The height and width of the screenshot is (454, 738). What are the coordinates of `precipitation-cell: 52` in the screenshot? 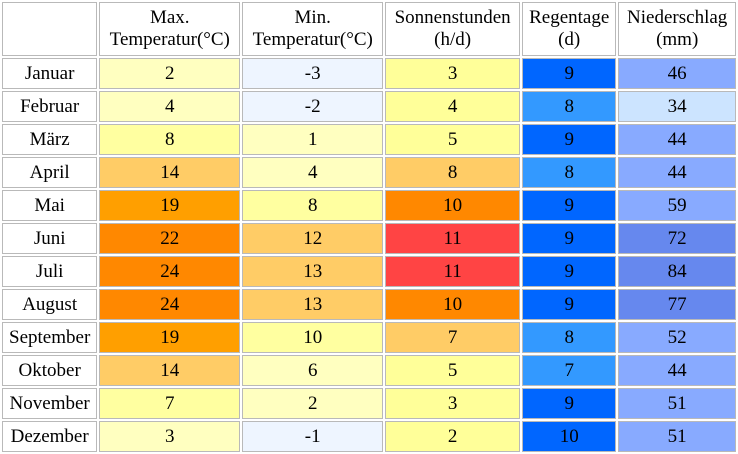 It's located at (677, 337).